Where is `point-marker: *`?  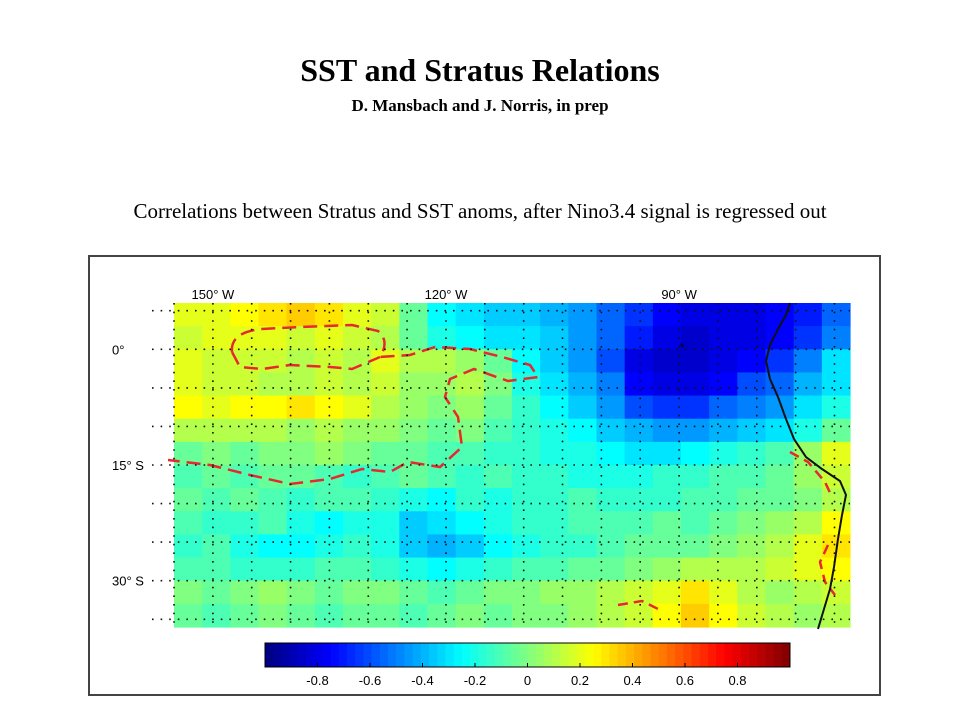 point-marker: * is located at coordinates (681, 347).